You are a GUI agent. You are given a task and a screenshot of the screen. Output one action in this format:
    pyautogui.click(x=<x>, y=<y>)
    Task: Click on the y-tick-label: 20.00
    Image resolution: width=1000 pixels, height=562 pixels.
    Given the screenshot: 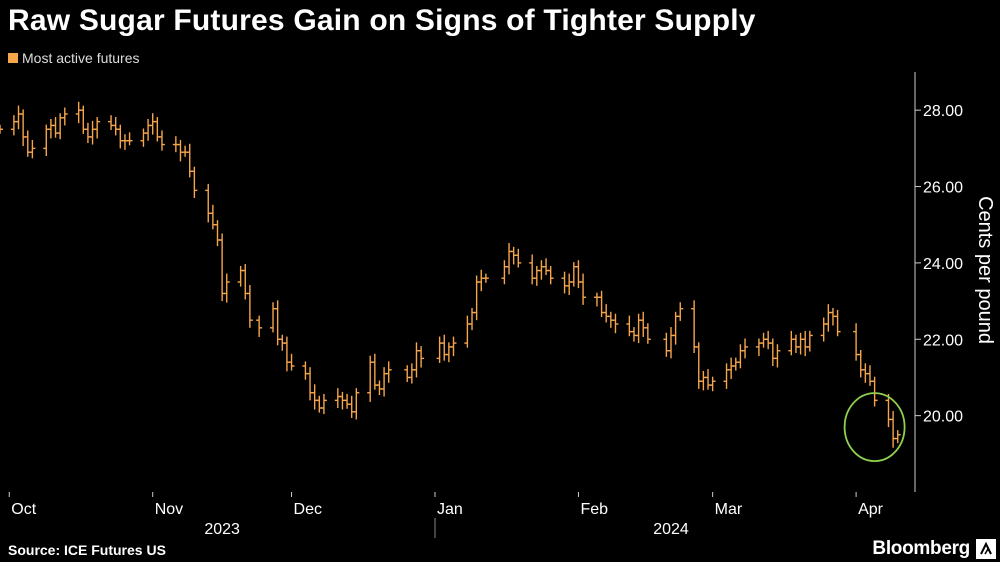 What is the action you would take?
    pyautogui.click(x=943, y=417)
    